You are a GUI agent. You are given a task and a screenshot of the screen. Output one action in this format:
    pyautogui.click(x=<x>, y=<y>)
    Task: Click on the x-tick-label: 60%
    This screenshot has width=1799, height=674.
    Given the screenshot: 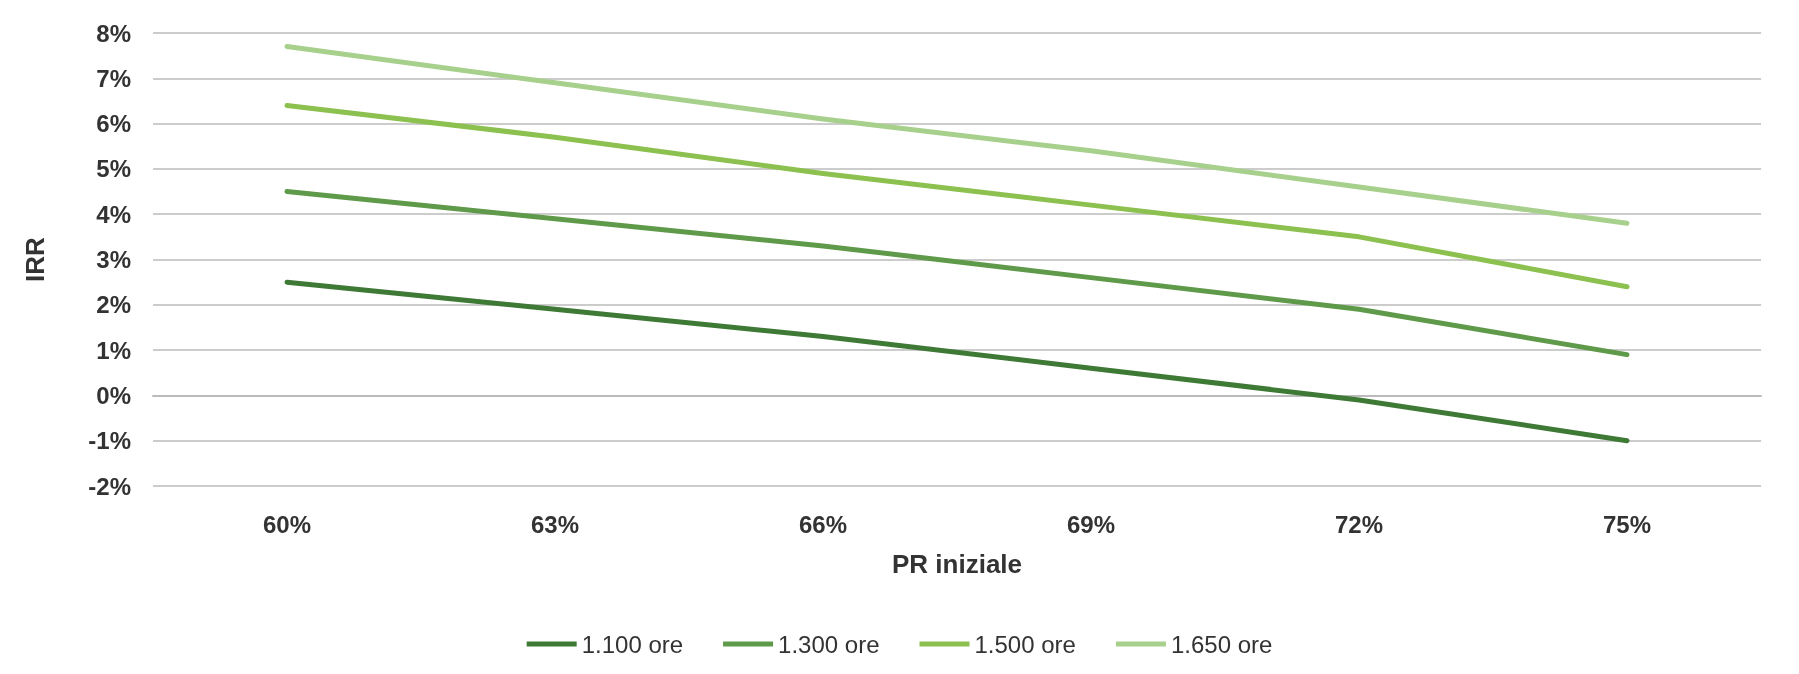 What is the action you would take?
    pyautogui.click(x=287, y=524)
    